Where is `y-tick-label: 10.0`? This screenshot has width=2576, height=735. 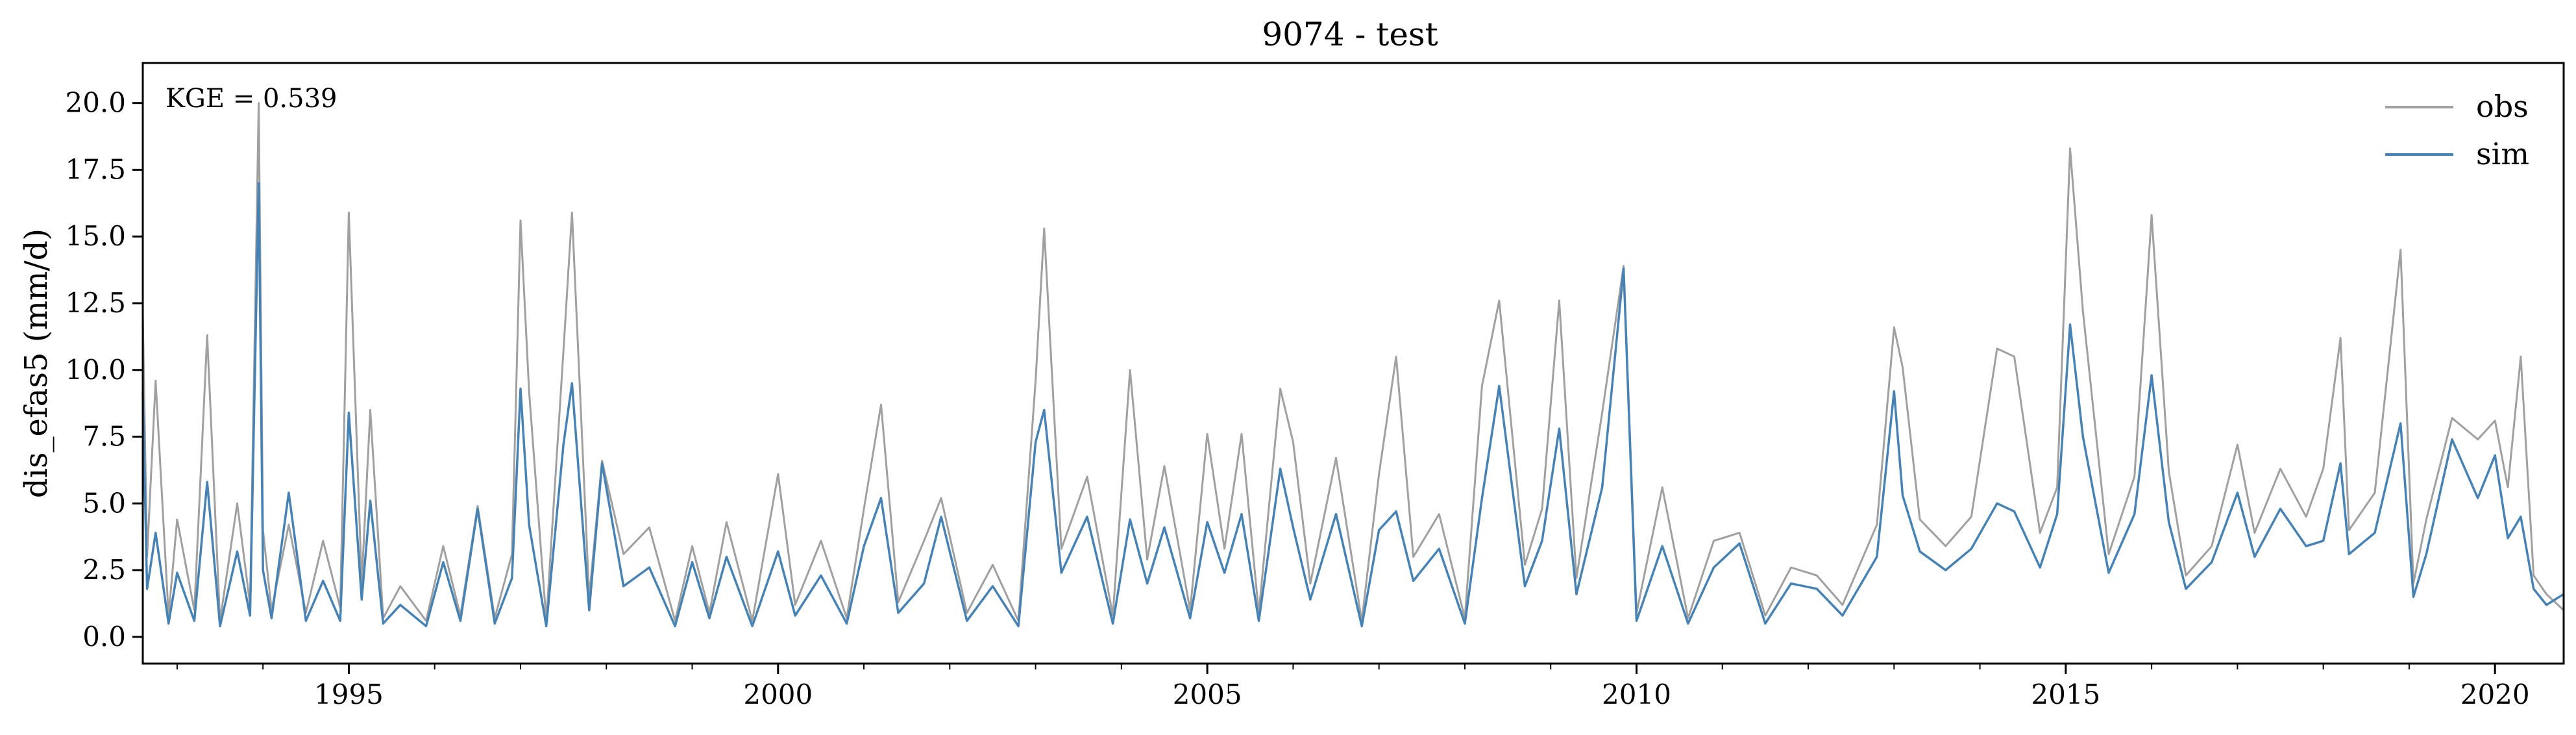
y-tick-label: 10.0 is located at coordinates (95, 370).